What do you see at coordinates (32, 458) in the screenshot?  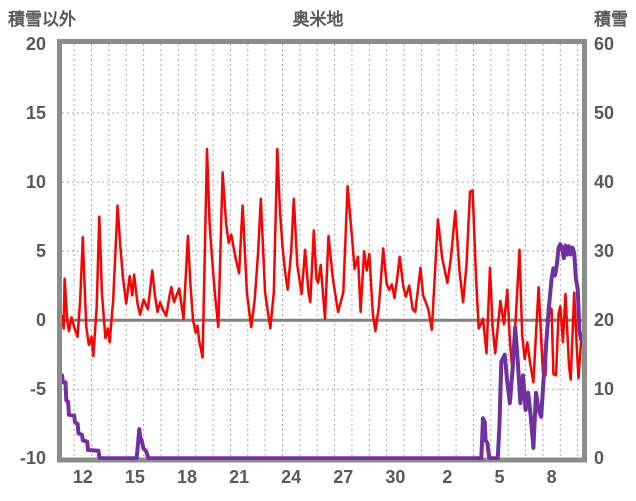 I see `left-axis-tick--10: -10` at bounding box center [32, 458].